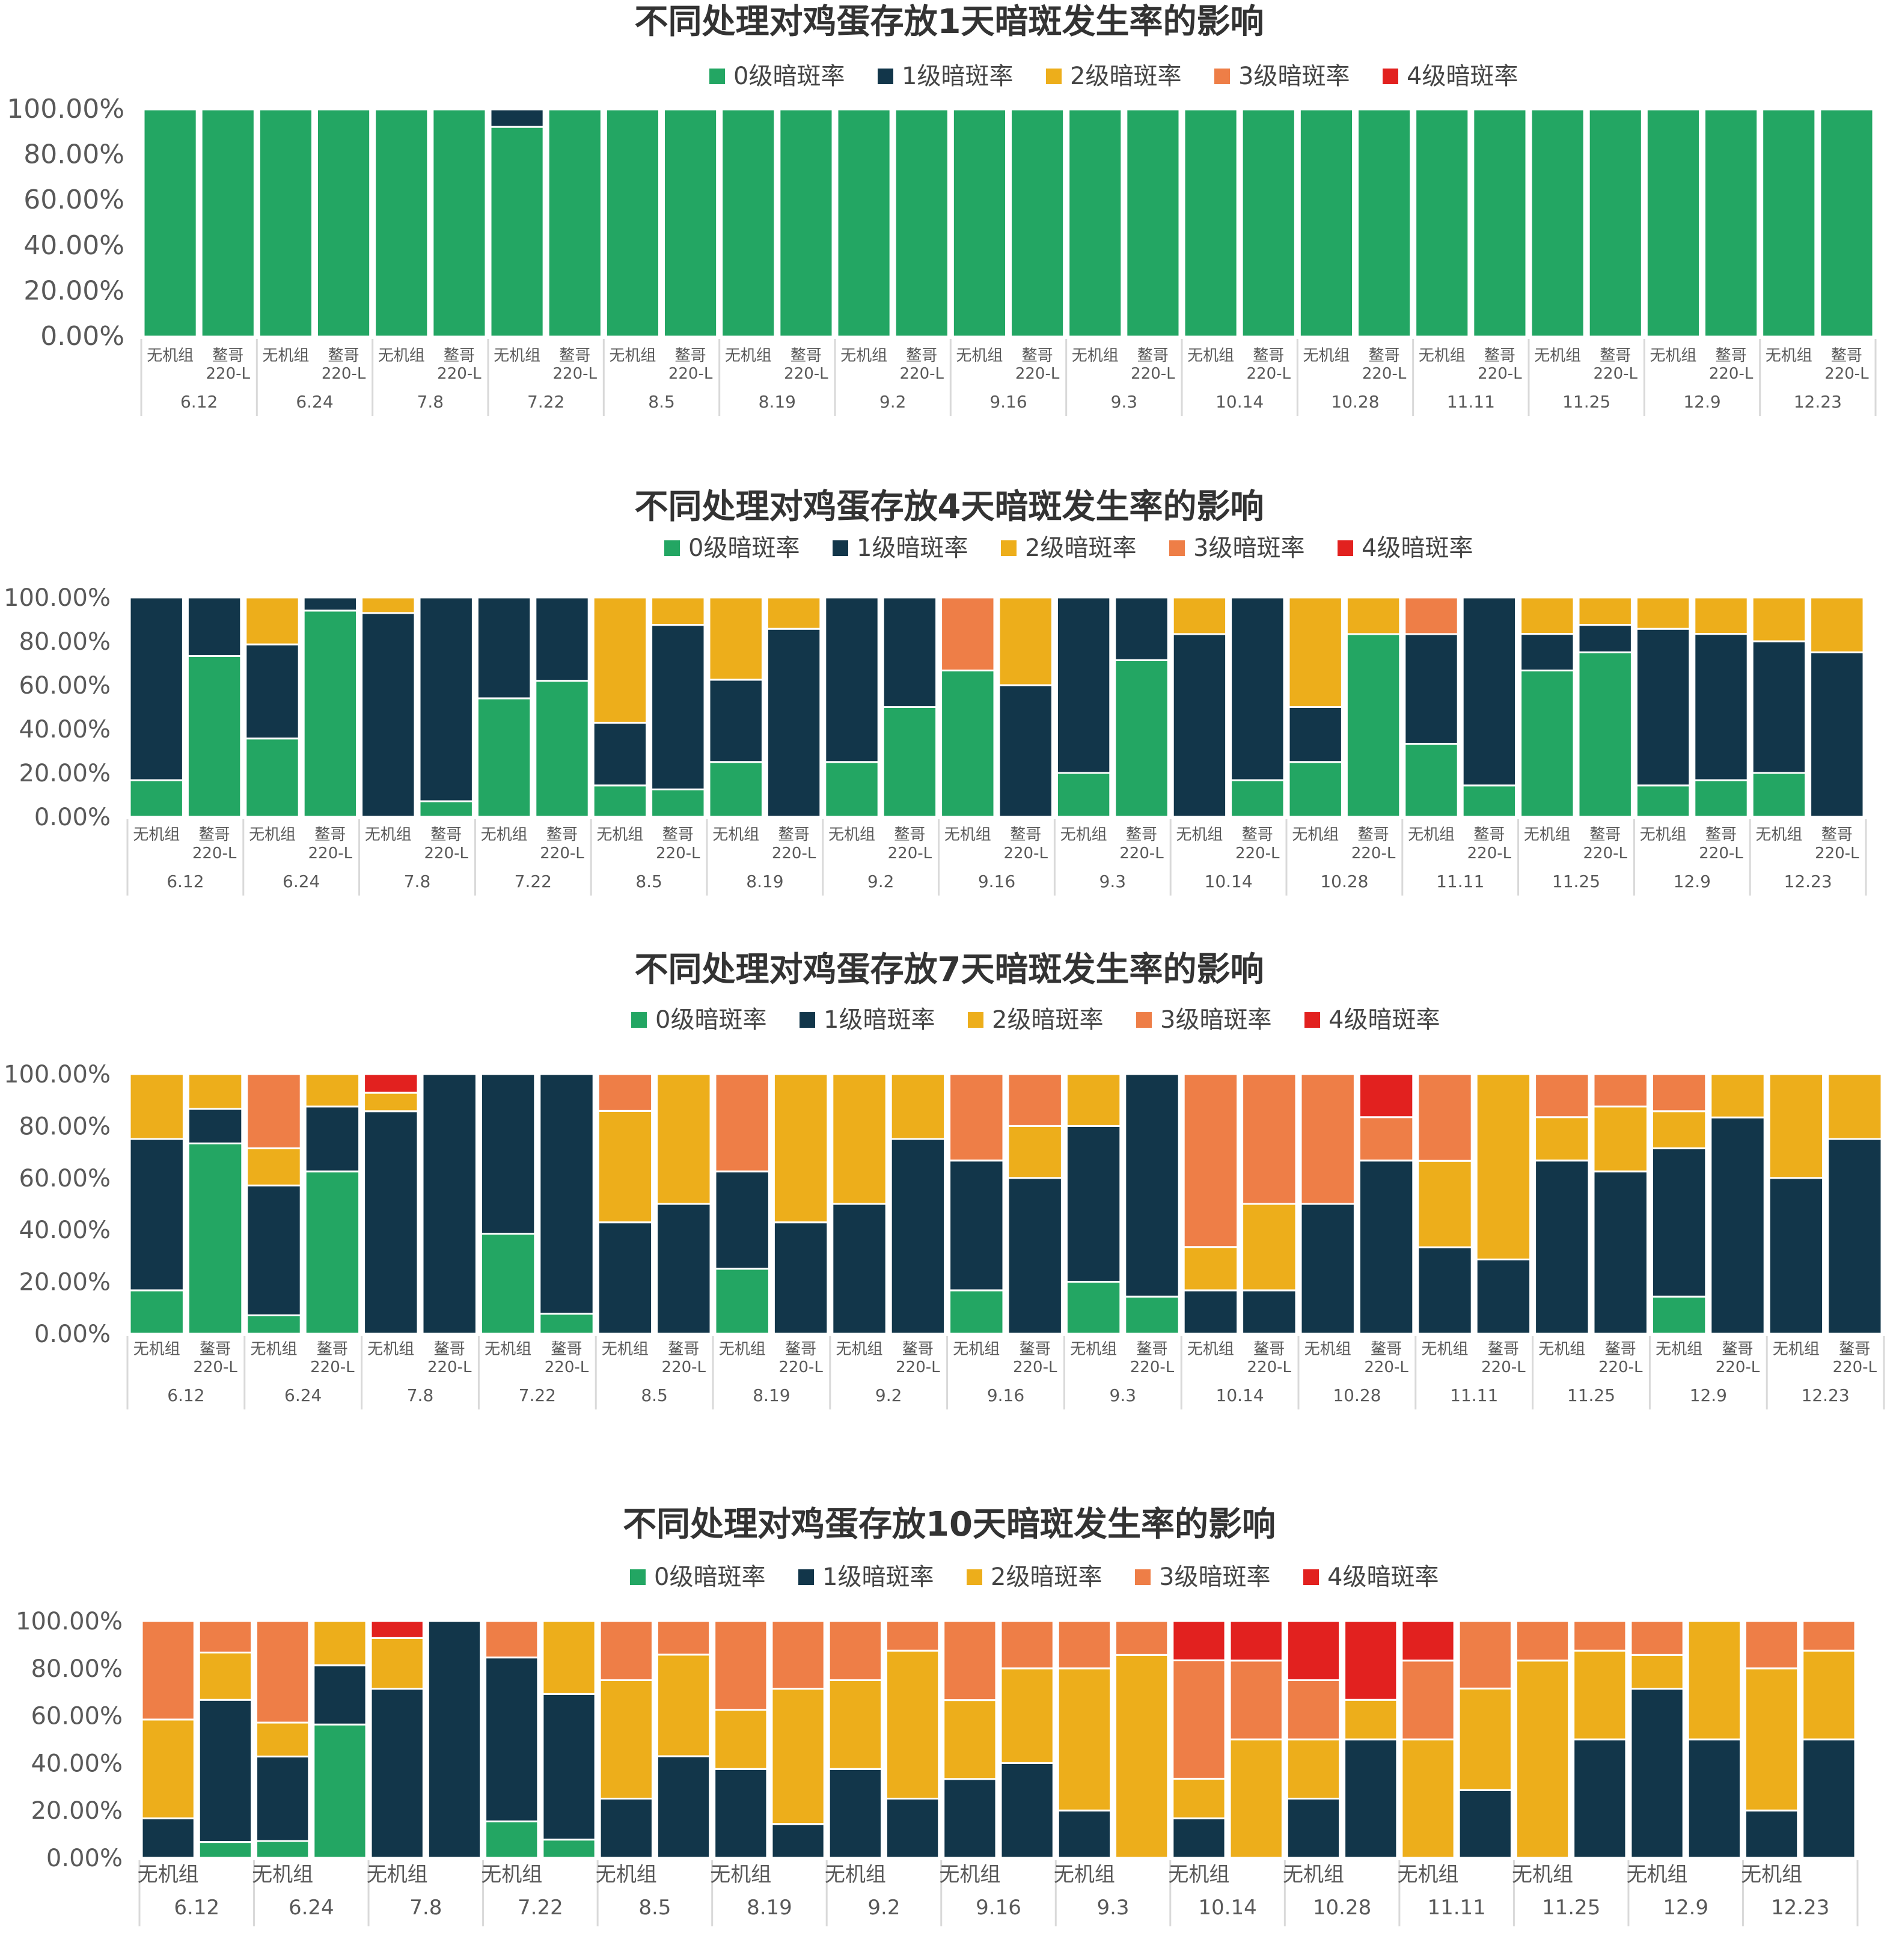 The height and width of the screenshot is (1960, 1899). What do you see at coordinates (1124, 402) in the screenshot?
I see `date-label: 9.3` at bounding box center [1124, 402].